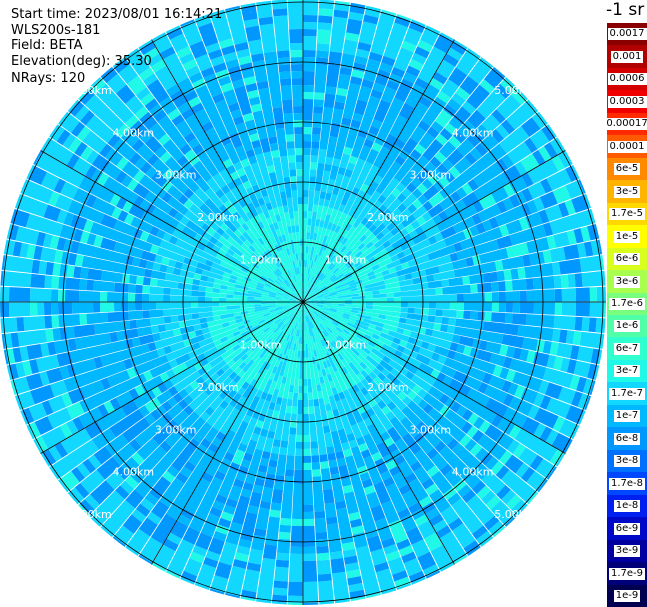  I want to click on colorbar-level: 1e-6, so click(627, 326).